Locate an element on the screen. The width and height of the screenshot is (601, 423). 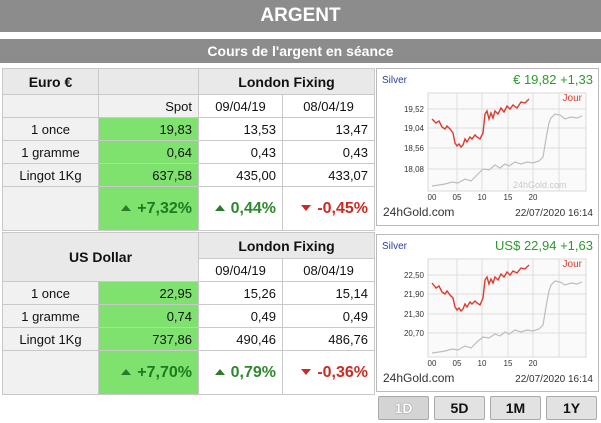
table-row: 1 once 22,95 15,26 15,14 is located at coordinates (189, 293).